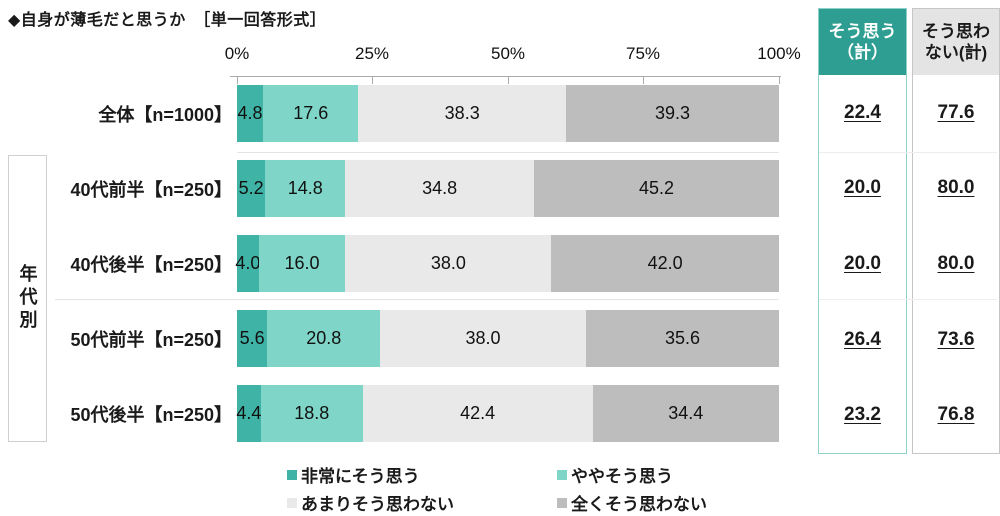 This screenshot has width=1000, height=516. I want to click on summary-cell: 23.2, so click(862, 415).